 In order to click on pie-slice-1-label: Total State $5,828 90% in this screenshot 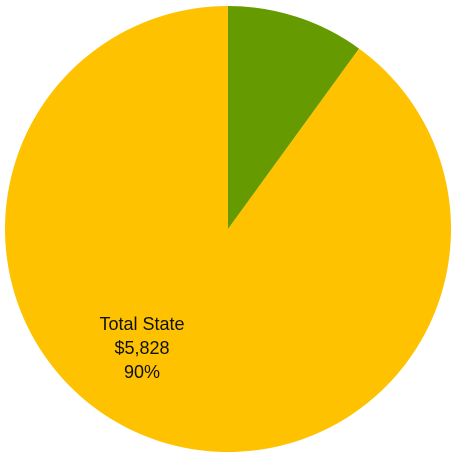, I will do `click(141, 348)`.